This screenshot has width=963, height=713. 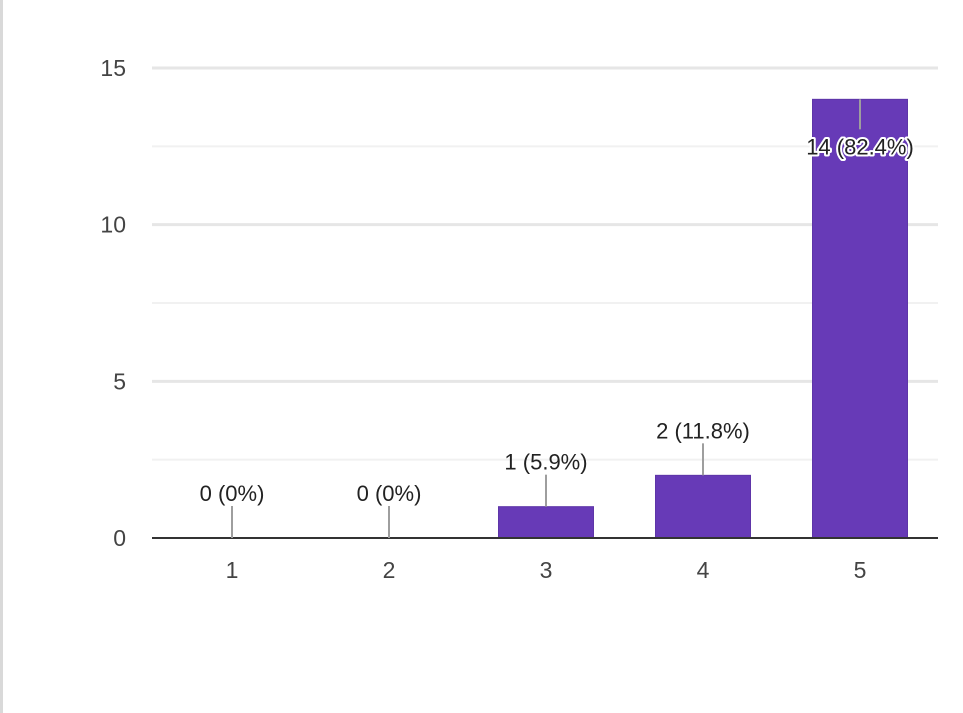 What do you see at coordinates (232, 570) in the screenshot?
I see `x-tick-label: 1` at bounding box center [232, 570].